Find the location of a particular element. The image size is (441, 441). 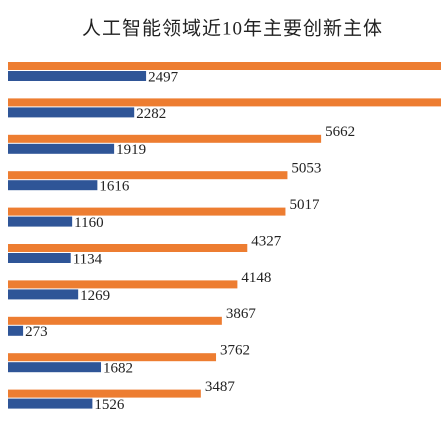

chart-title: 人工智能领域近10年主要创新主体 is located at coordinates (232, 28).